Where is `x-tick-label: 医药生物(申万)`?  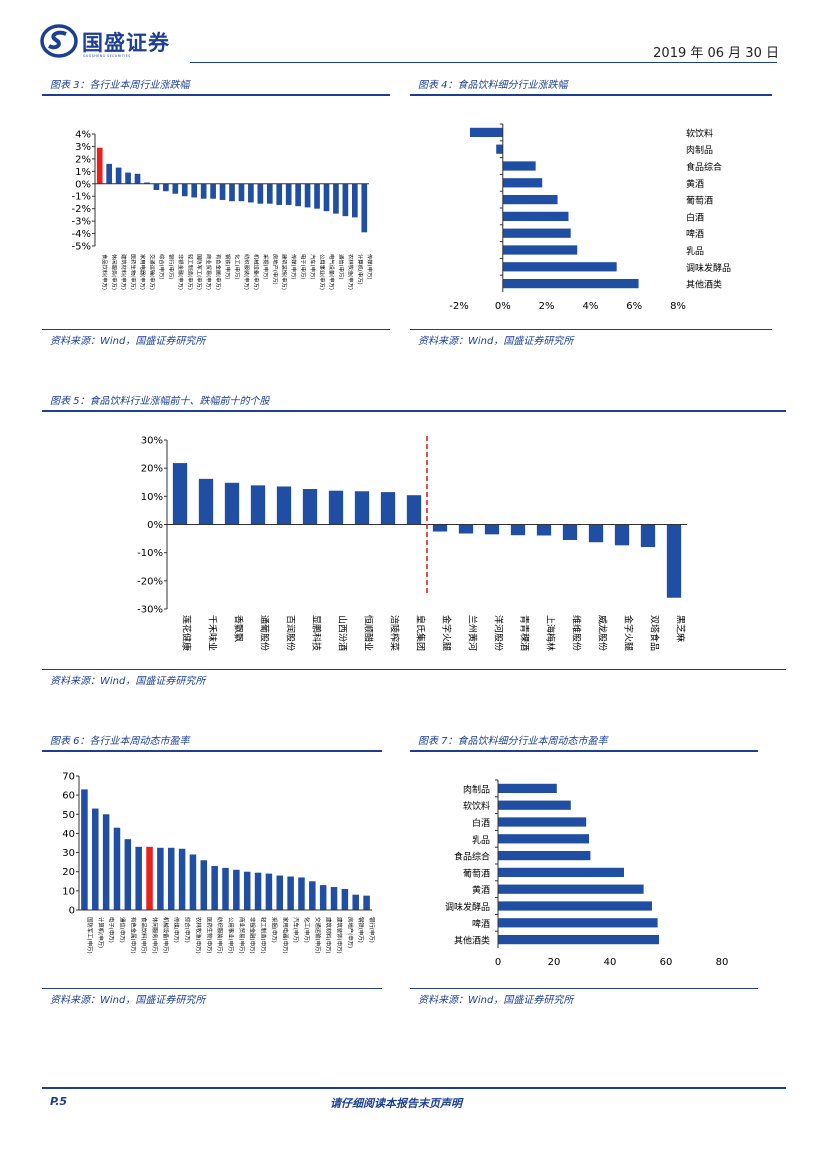 x-tick-label: 医药生物(申万) is located at coordinates (134, 272).